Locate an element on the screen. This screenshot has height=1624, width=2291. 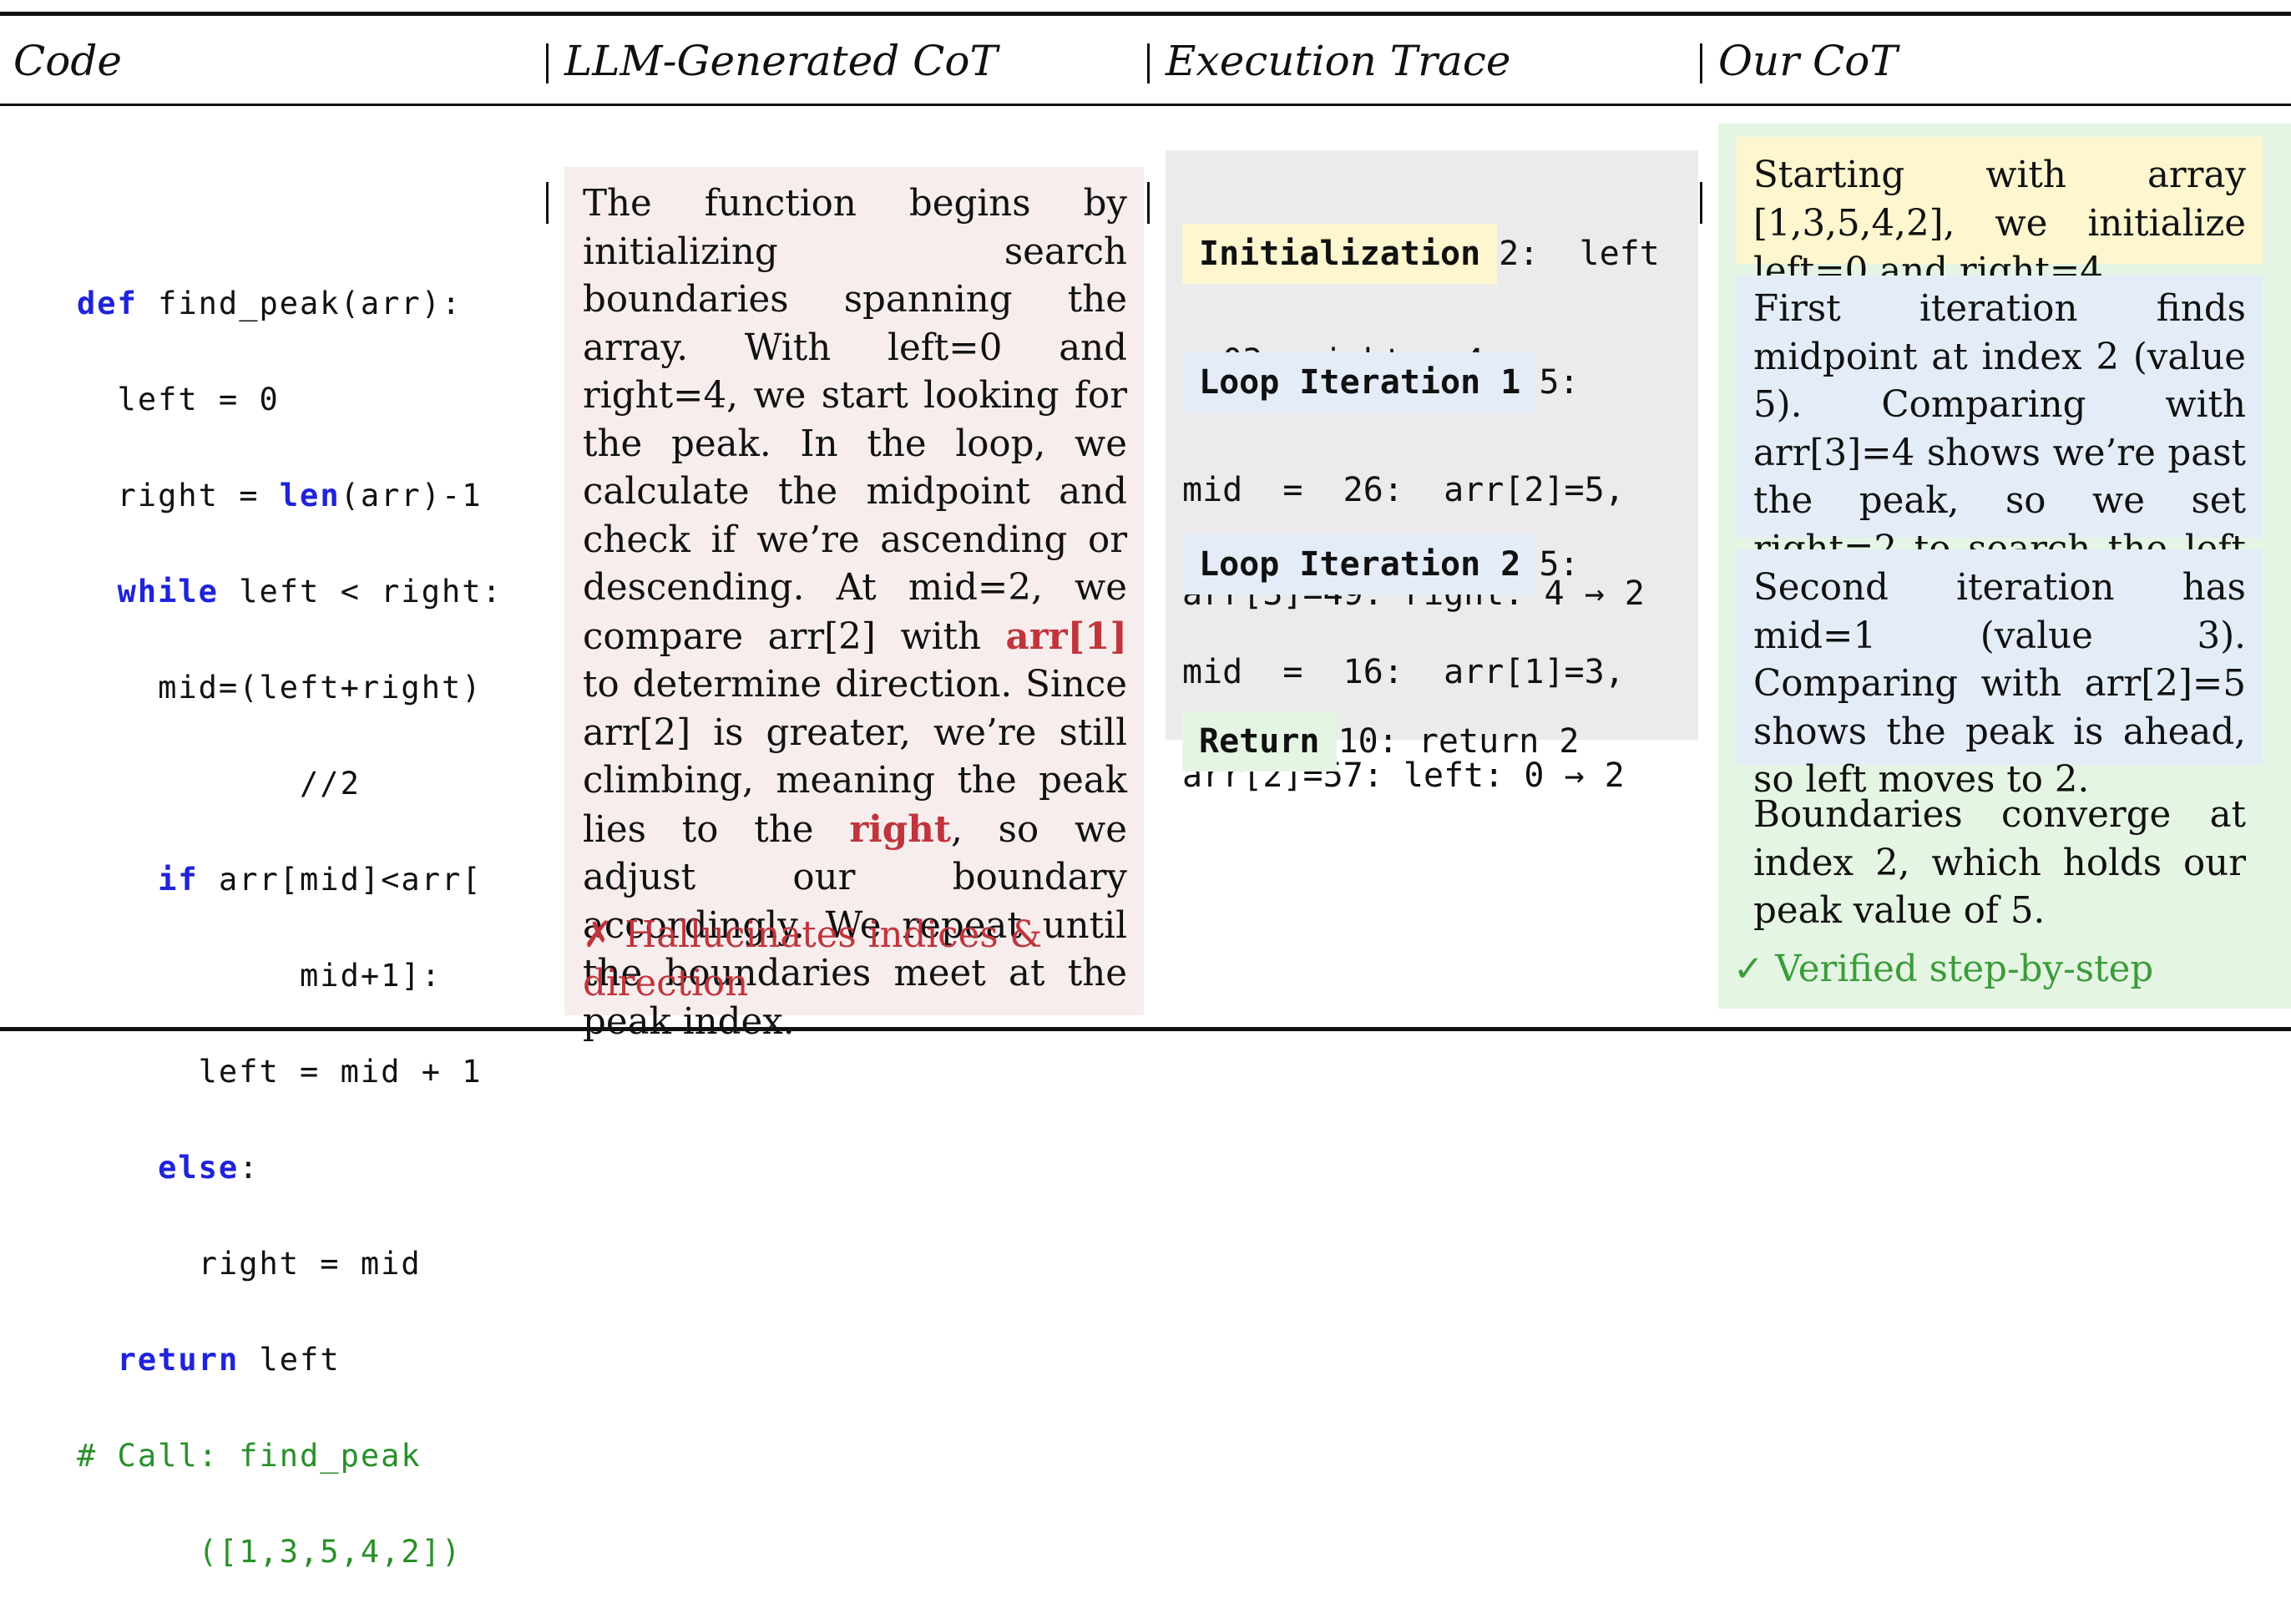
top-rule is located at coordinates (1145, 14).